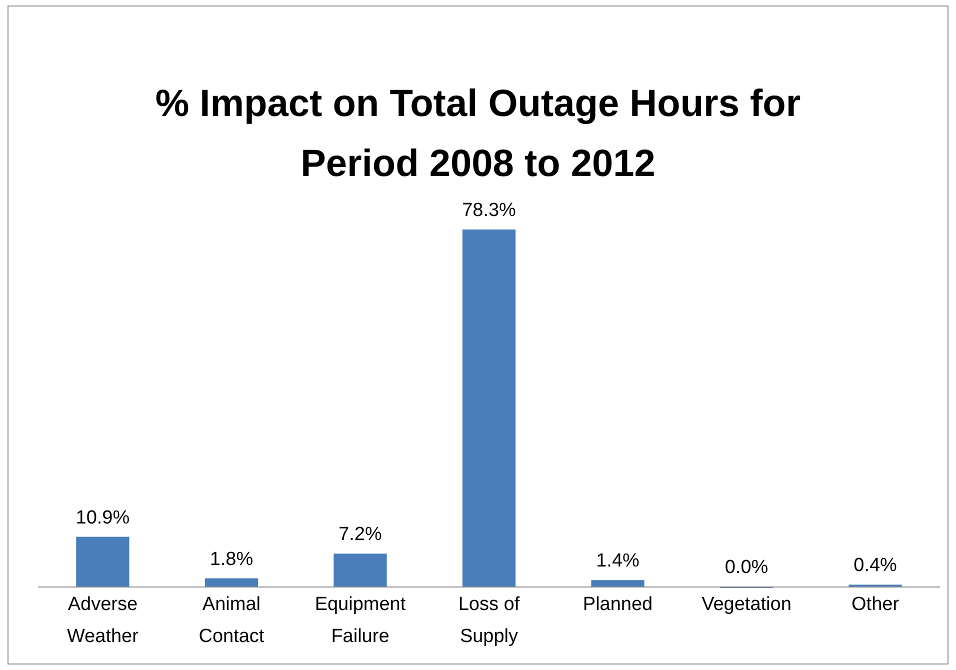  What do you see at coordinates (360, 535) in the screenshot?
I see `data-label: 7.2%` at bounding box center [360, 535].